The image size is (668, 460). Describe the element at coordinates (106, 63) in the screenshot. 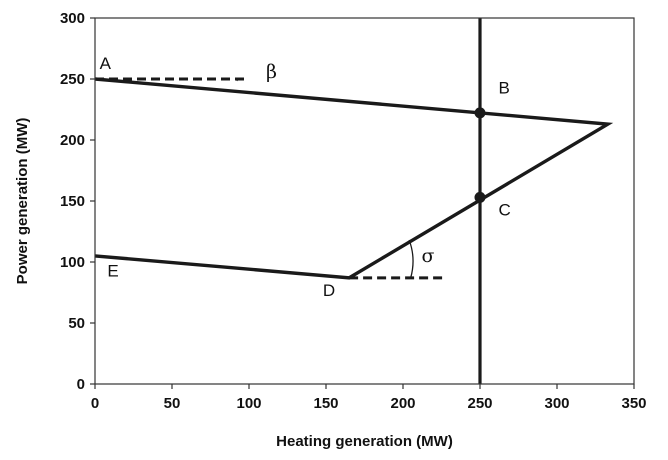

I see `point-label: A` at that location.